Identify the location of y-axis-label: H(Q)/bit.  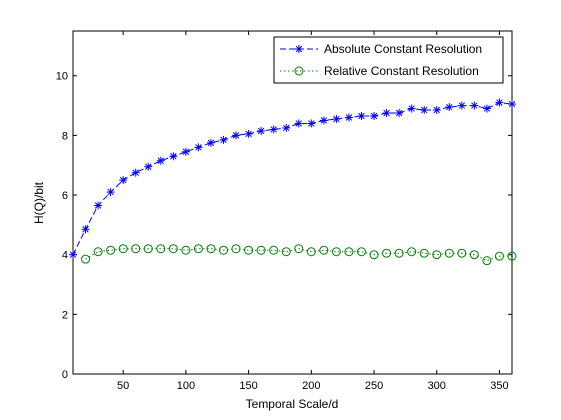
(39, 202).